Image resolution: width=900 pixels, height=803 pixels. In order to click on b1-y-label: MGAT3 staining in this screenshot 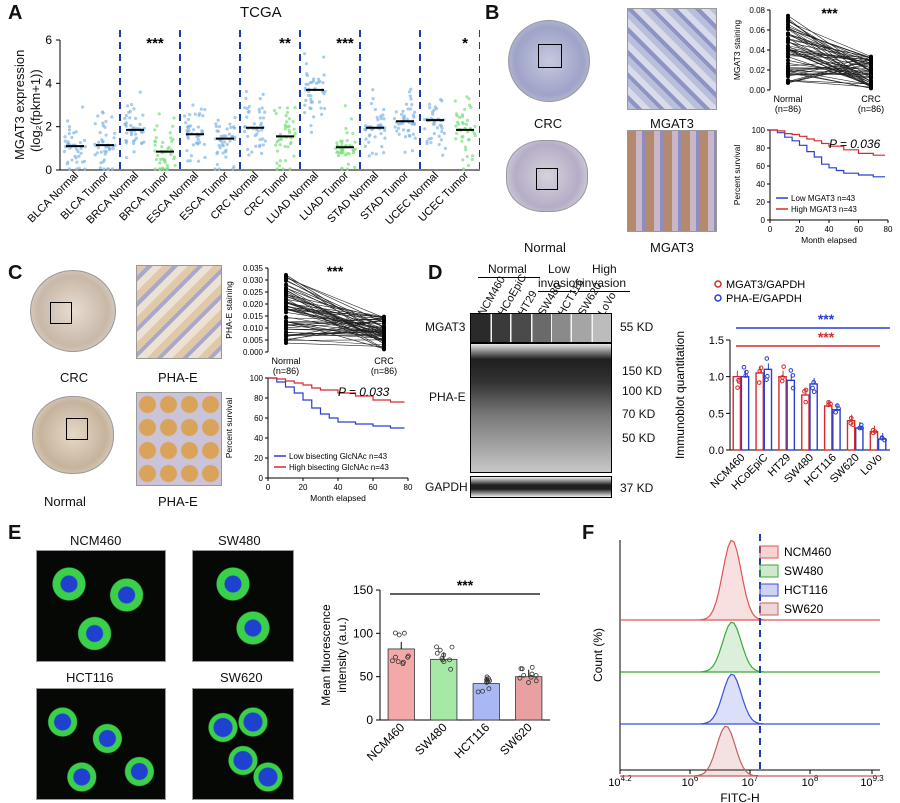, I will do `click(737, 50)`.